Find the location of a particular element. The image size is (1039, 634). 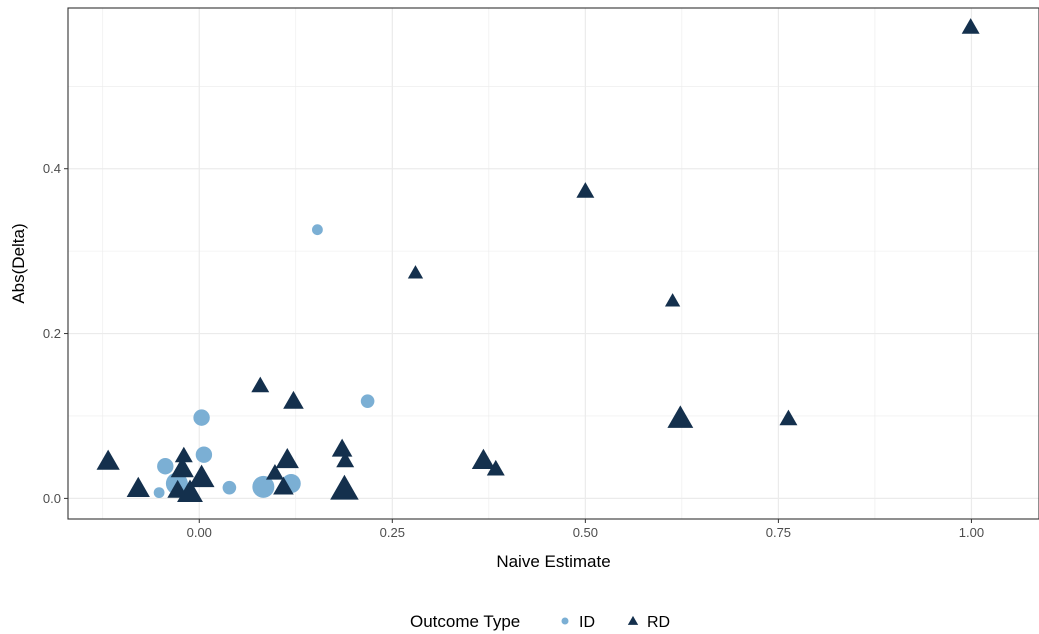

legend-label-id: ID is located at coordinates (587, 622).